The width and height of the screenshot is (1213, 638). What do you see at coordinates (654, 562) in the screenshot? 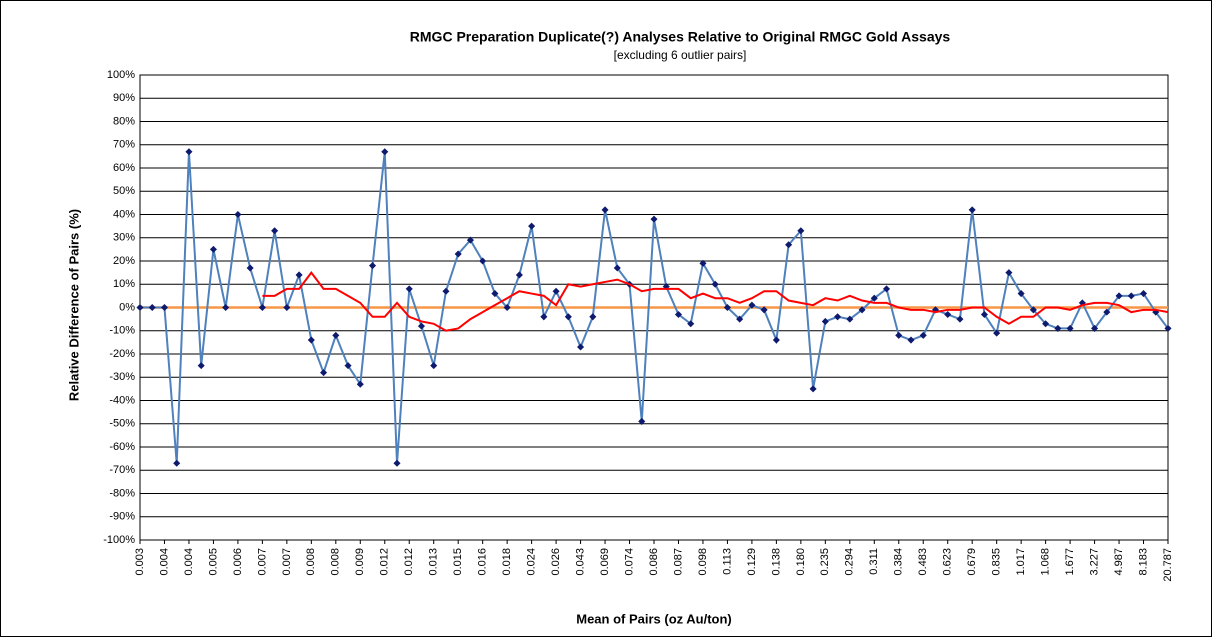
I see `x-tick-label: 0.086` at bounding box center [654, 562].